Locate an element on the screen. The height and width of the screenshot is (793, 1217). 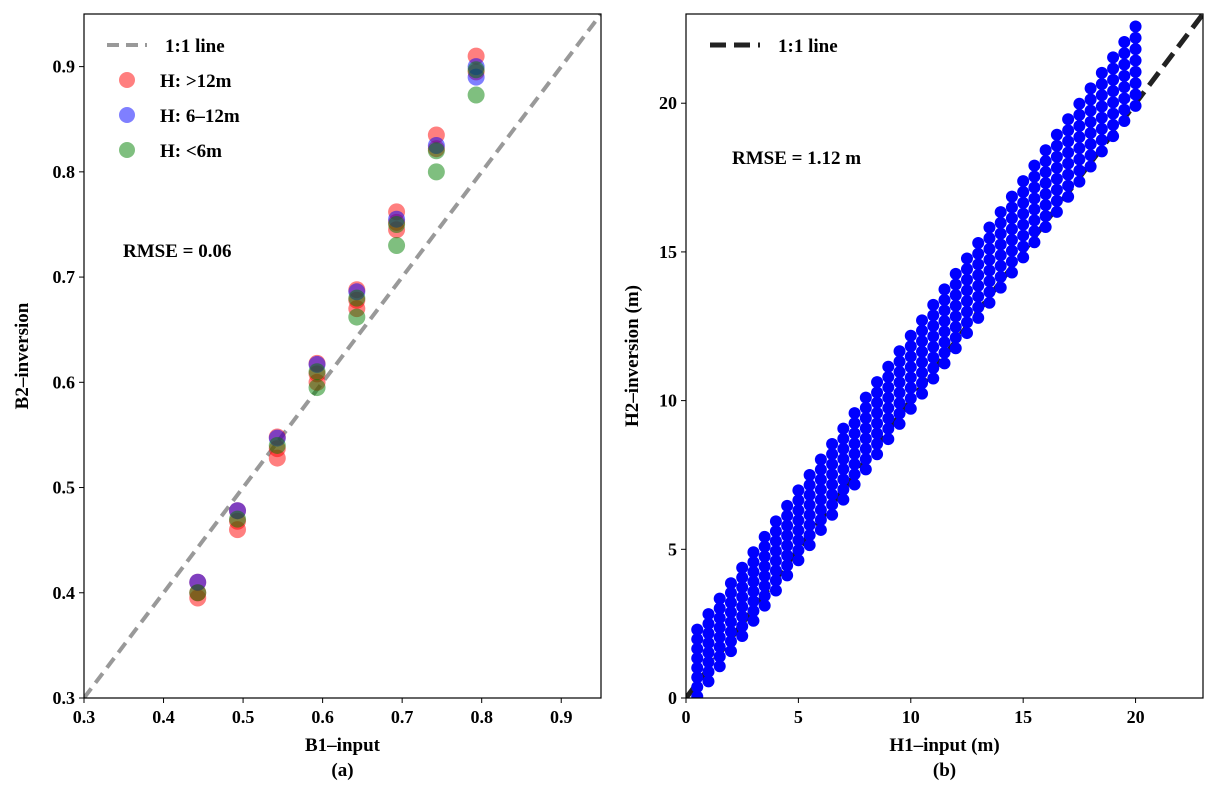
panel-label: (a) is located at coordinates (342, 770).